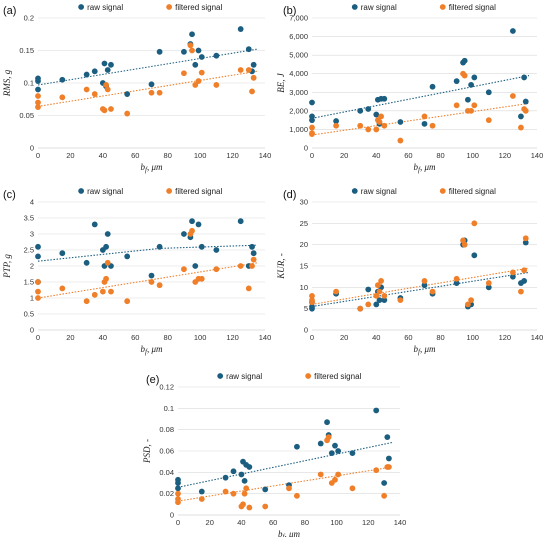 Image resolution: width=550 pixels, height=537 pixels. I want to click on ytick-label-a: 0, so click(32, 148).